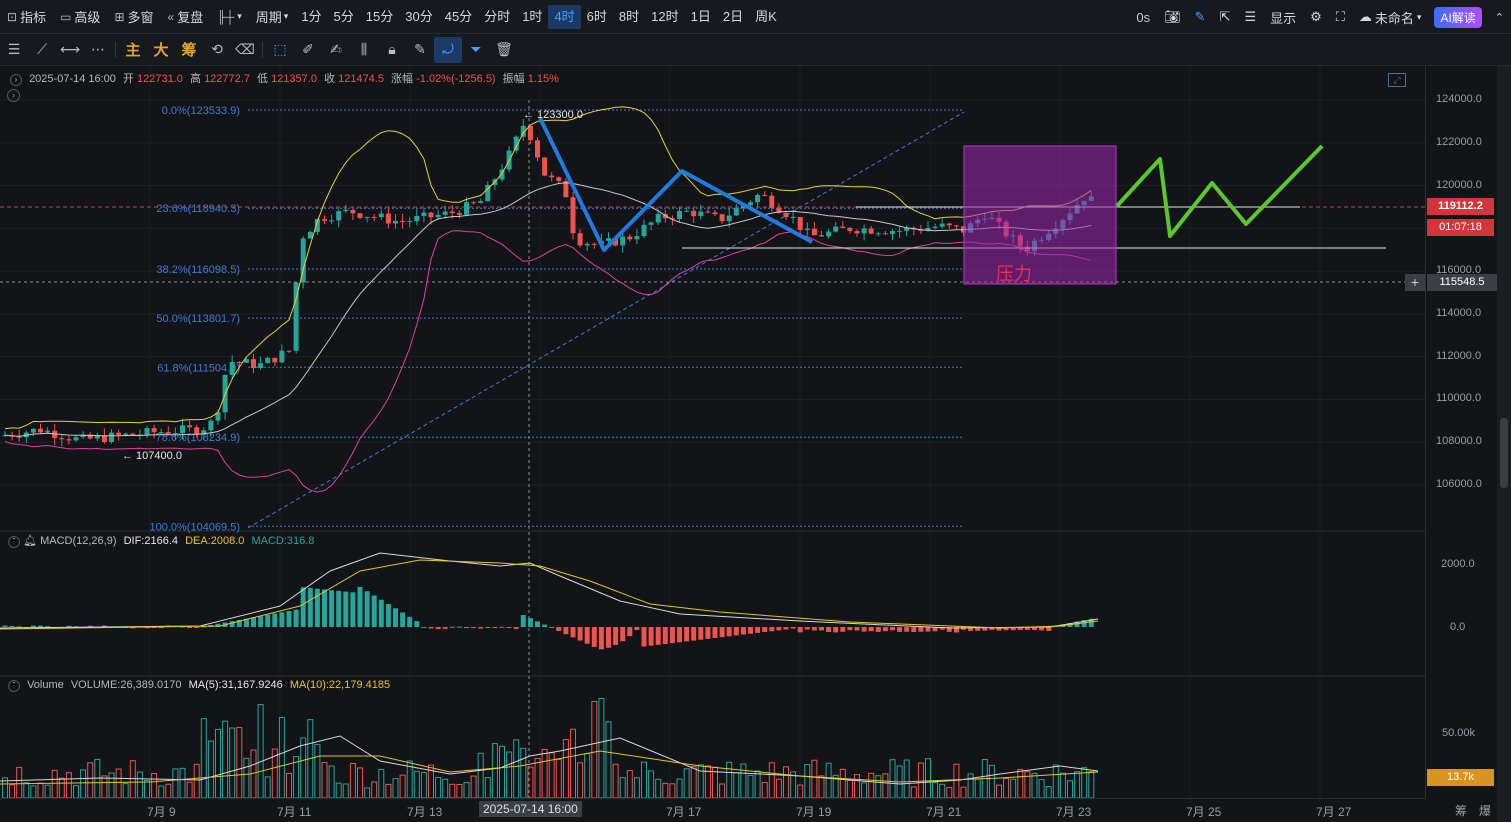 This screenshot has height=822, width=1511. I want to click on volume-ma10: MA(10):22,179.4185, so click(340, 685).